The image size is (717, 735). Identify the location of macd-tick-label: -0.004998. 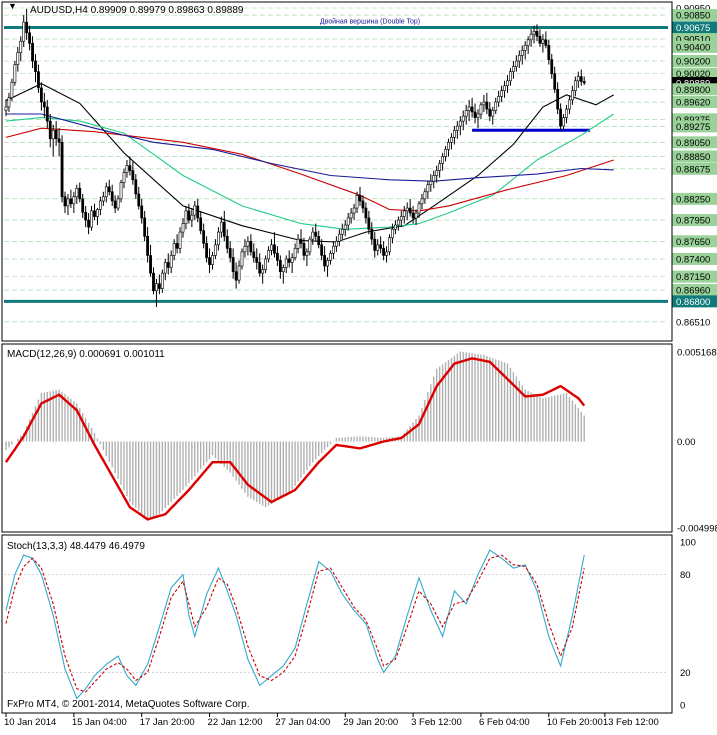
(697, 529).